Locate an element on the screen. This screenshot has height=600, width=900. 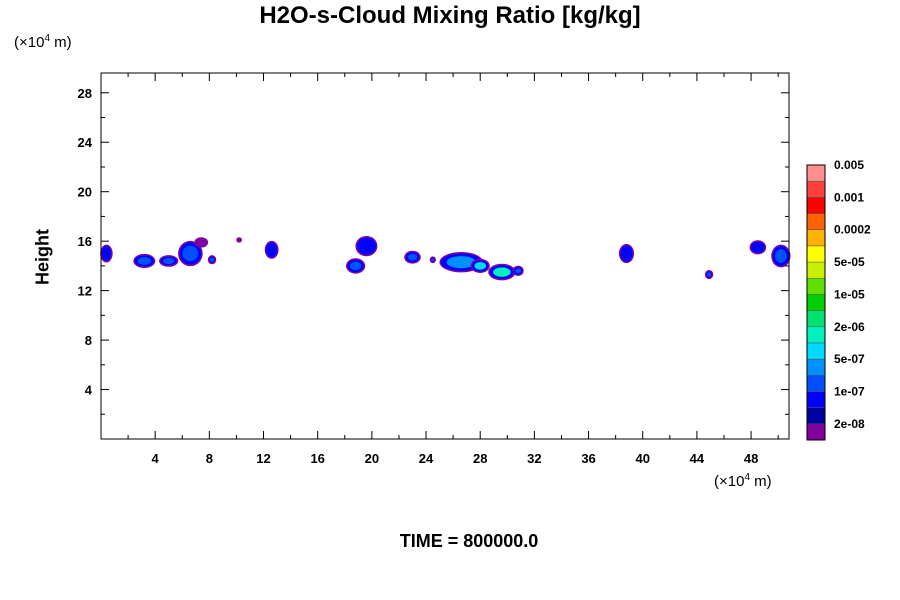
colorbar-label: 5e-07 is located at coordinates (849, 359).